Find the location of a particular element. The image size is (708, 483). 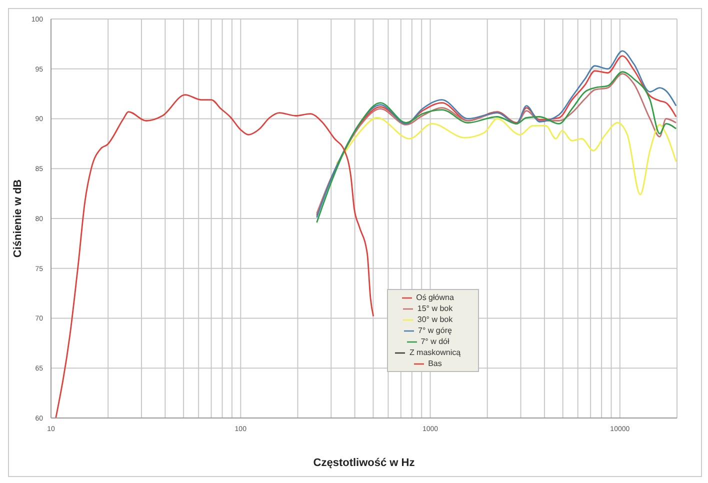

legend-label: 7° w górę is located at coordinates (435, 330).